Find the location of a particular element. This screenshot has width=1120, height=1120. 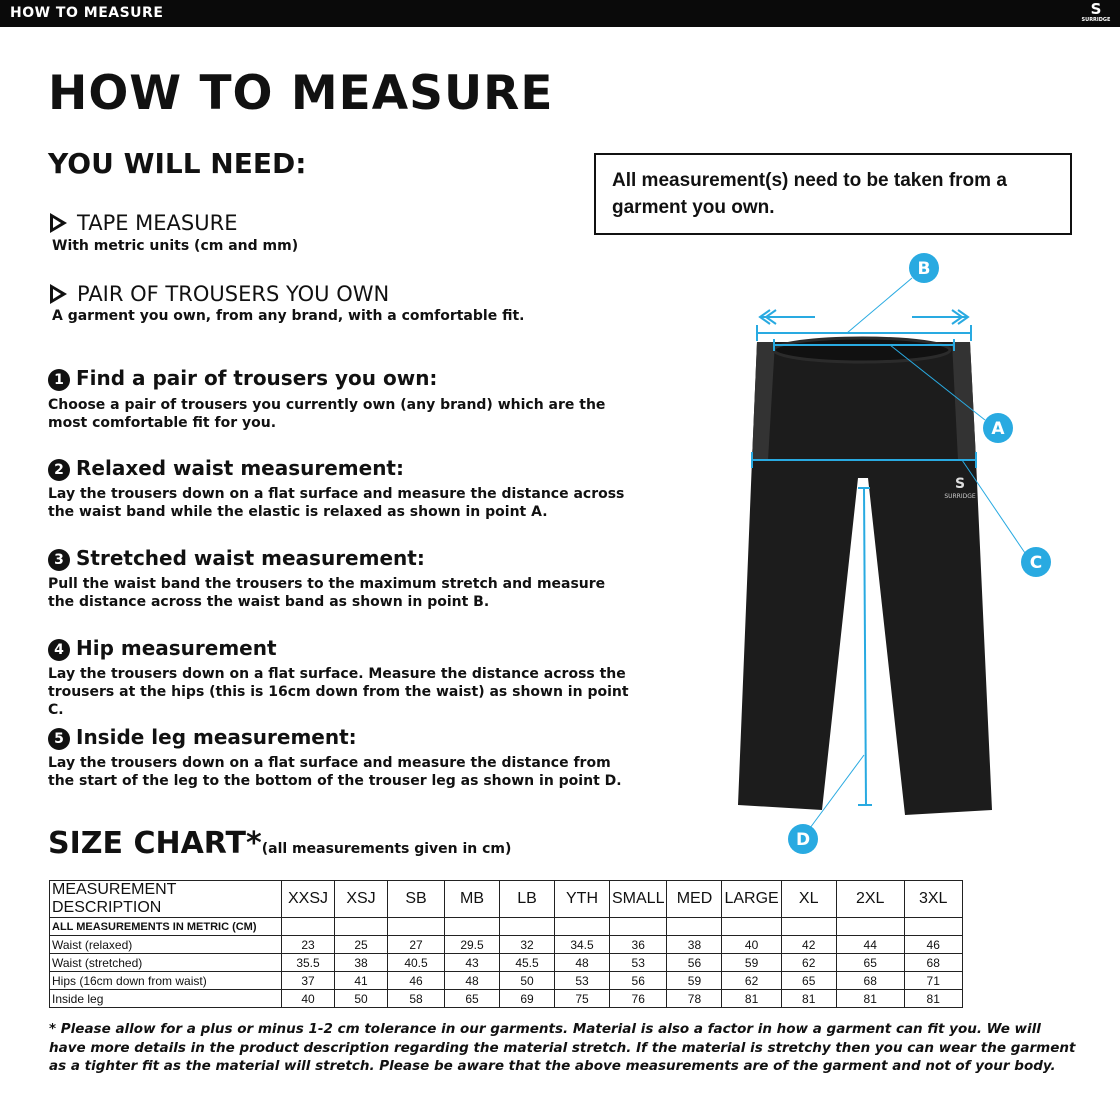

need-item-desc: With metric units (cm and mm) is located at coordinates (175, 246).